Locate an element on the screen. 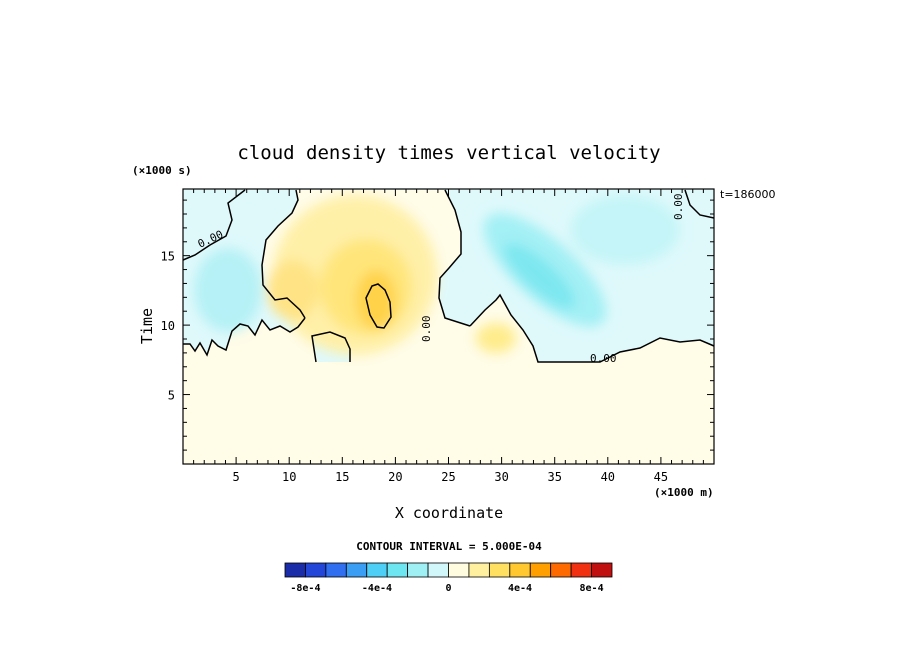 This screenshot has height=654, width=904. zero-contour-left-top is located at coordinates (214, 225).